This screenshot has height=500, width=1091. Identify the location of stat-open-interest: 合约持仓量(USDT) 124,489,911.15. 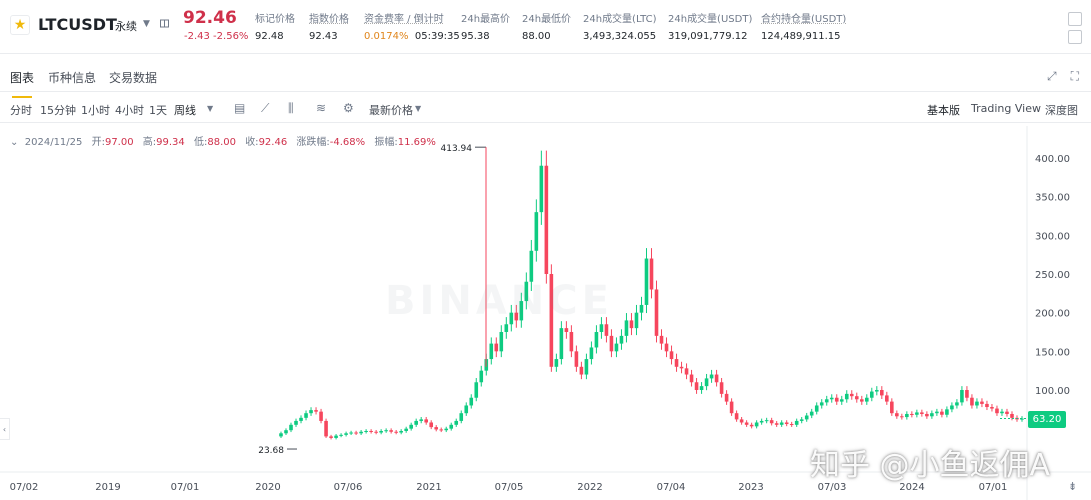
(804, 28).